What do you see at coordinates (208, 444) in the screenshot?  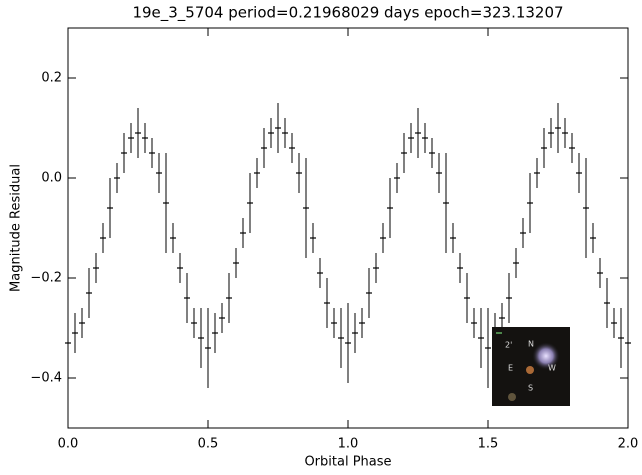 I see `x-tick-label: 0.5` at bounding box center [208, 444].